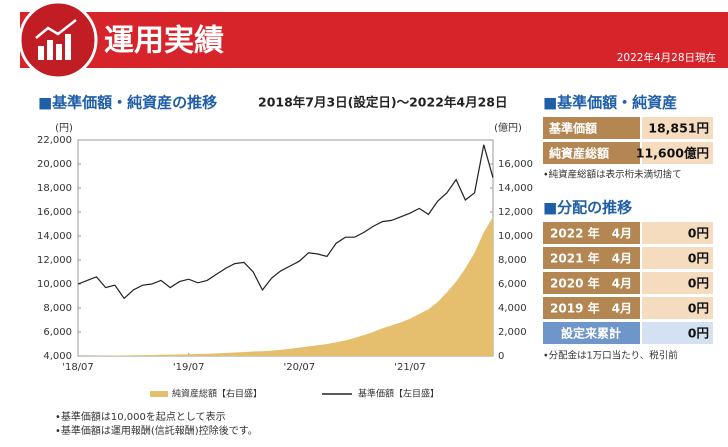 The image size is (728, 447). I want to click on header-date: 2022年4月28日現在, so click(666, 57).